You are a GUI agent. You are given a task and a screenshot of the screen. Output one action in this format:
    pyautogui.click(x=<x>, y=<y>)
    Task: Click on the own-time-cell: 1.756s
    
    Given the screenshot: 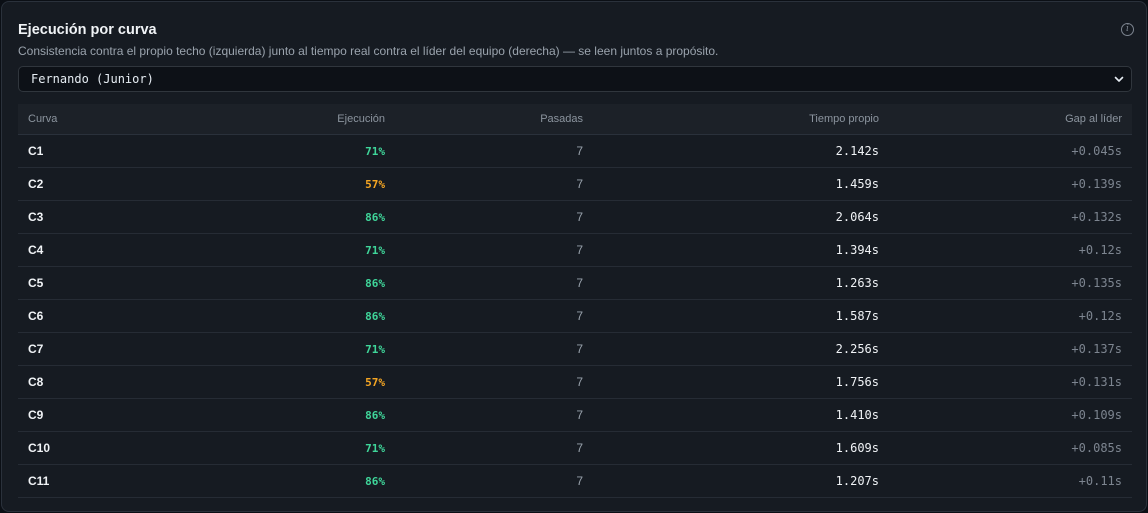 What is the action you would take?
    pyautogui.click(x=857, y=382)
    